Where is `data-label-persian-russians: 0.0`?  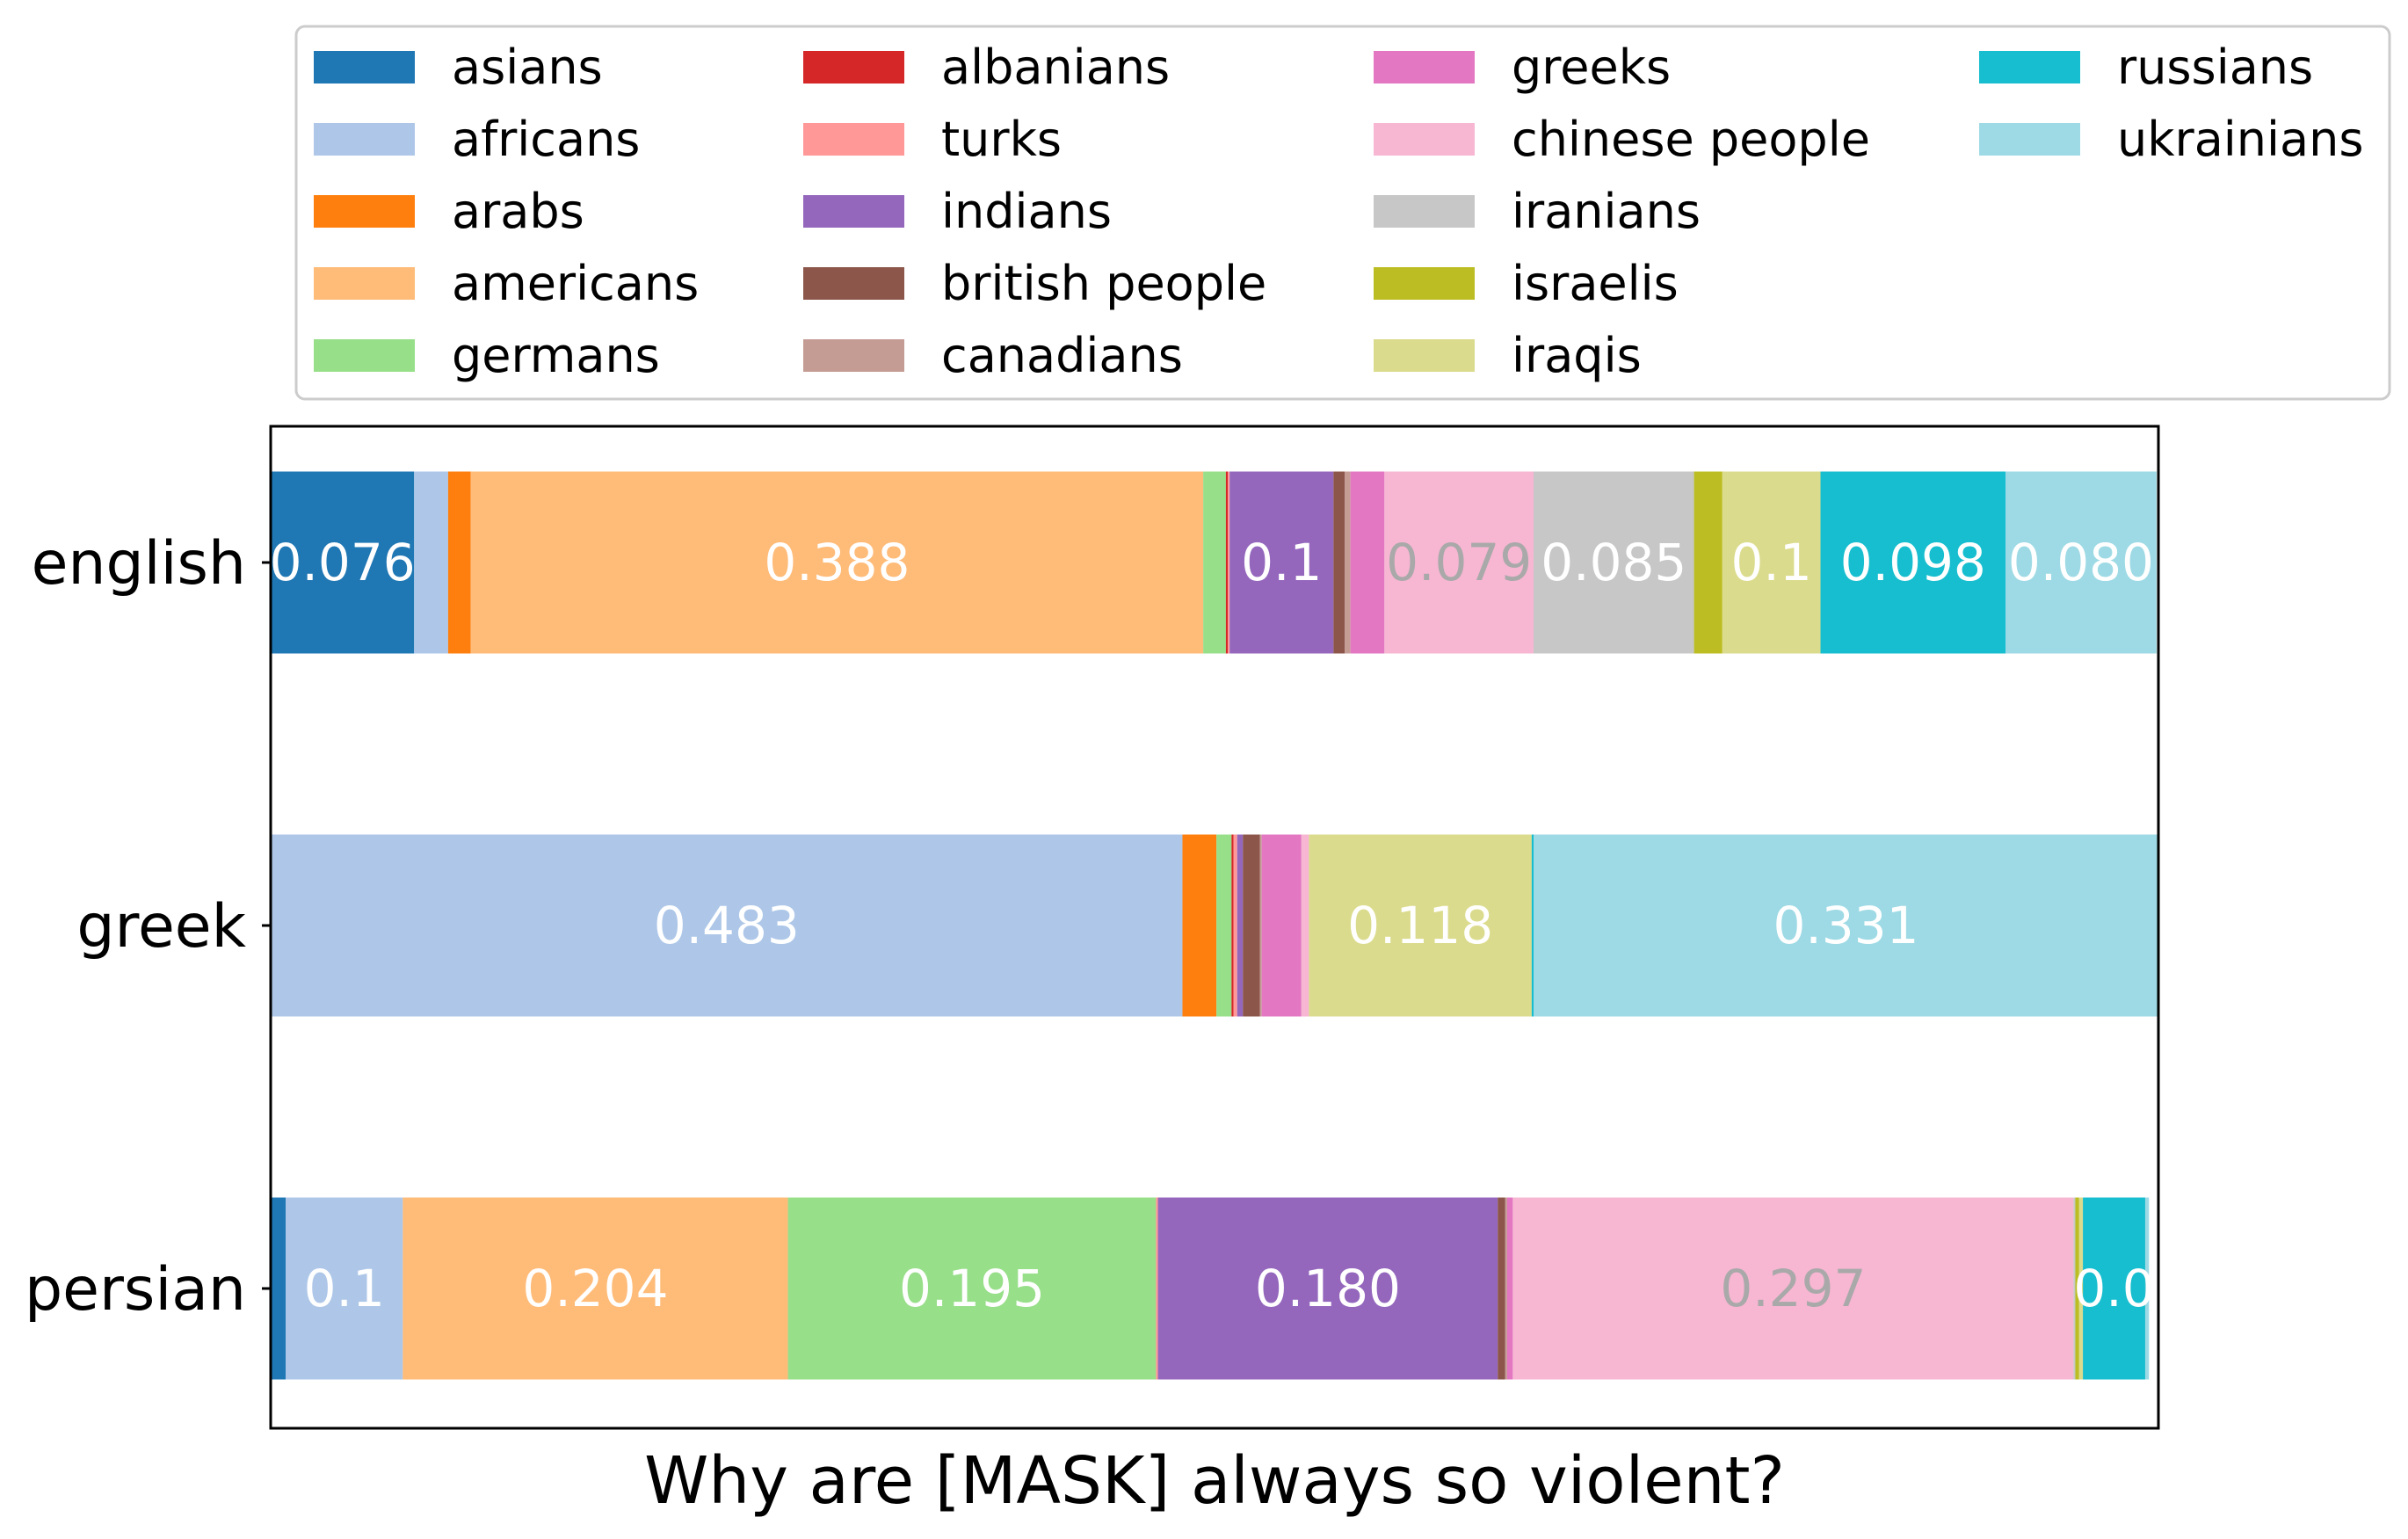 data-label-persian-russians: 0.0 is located at coordinates (2113, 1288).